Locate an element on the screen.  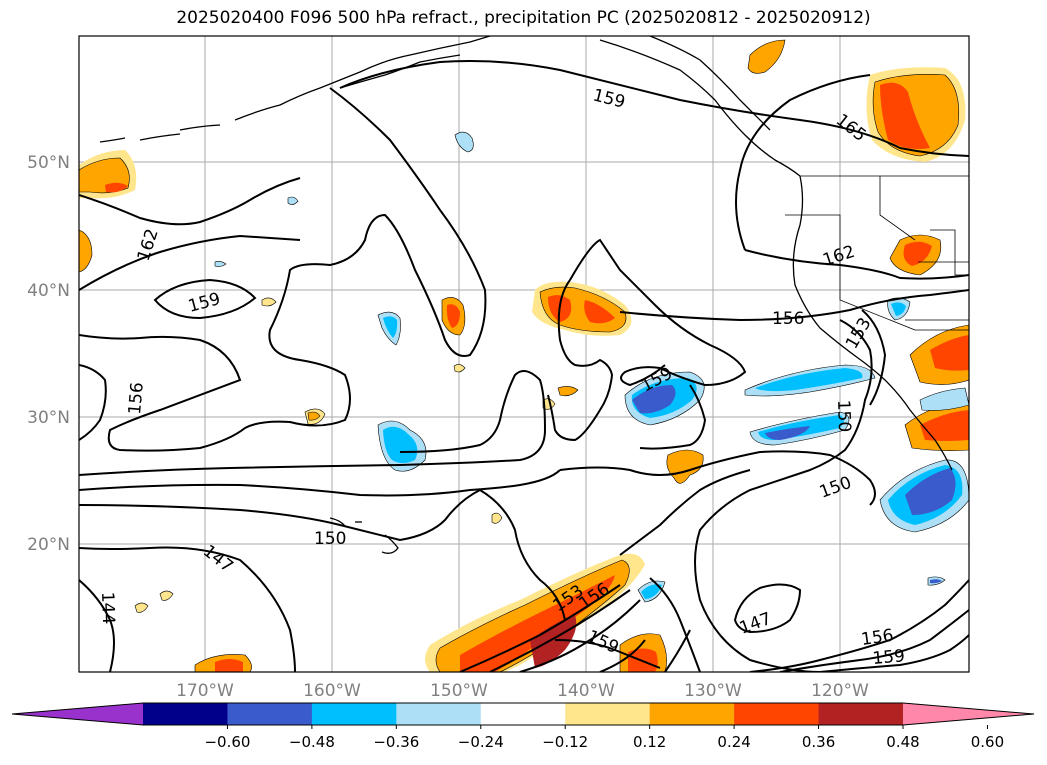
lon-label: 150°W is located at coordinates (459, 691).